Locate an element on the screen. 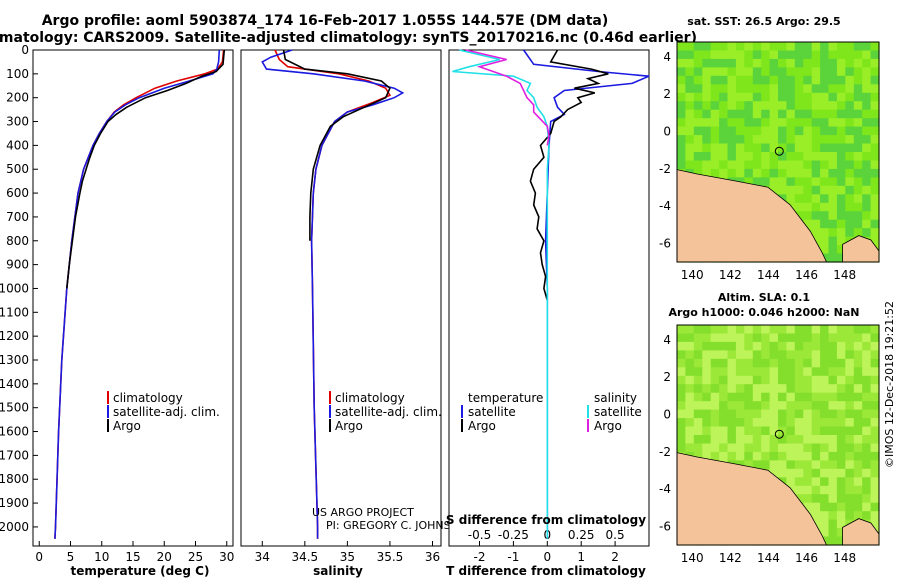  salinity-axis-label: salinity is located at coordinates (338, 571).